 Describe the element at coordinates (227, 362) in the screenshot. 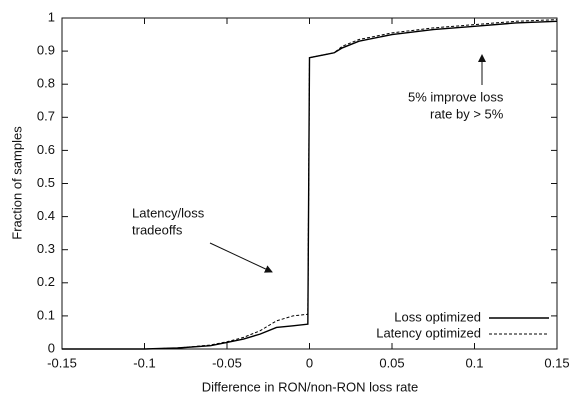

I see `x-tick-label: -0.05` at that location.